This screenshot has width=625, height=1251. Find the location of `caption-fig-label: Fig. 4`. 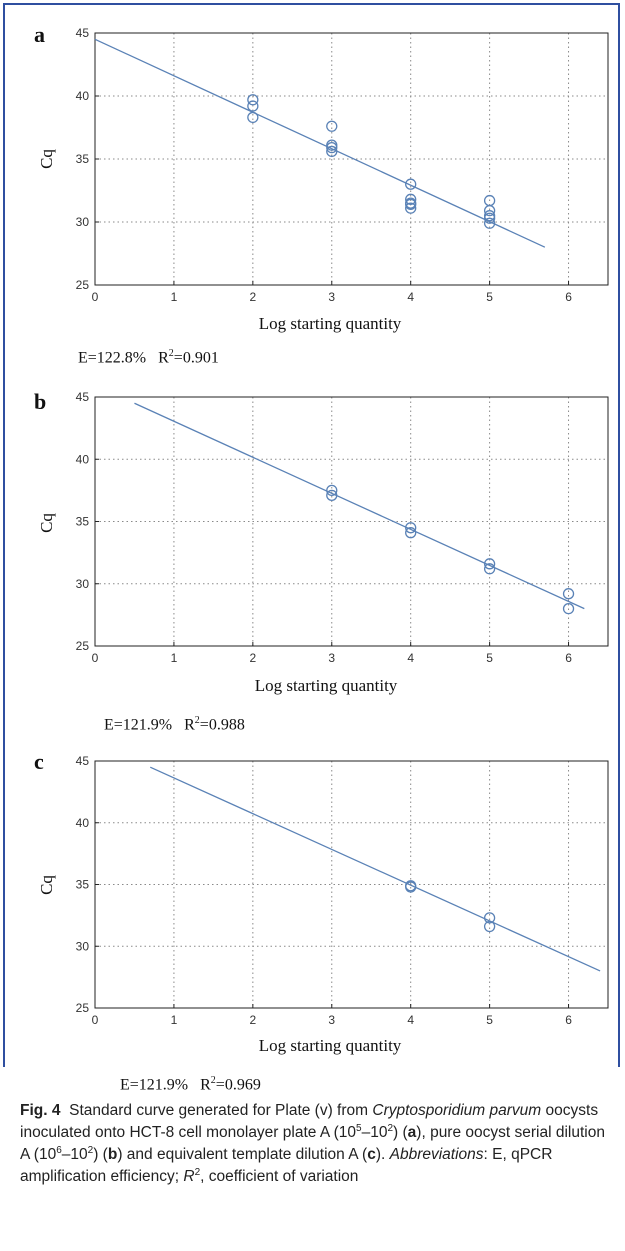

caption-fig-label: Fig. 4 is located at coordinates (40, 1110).